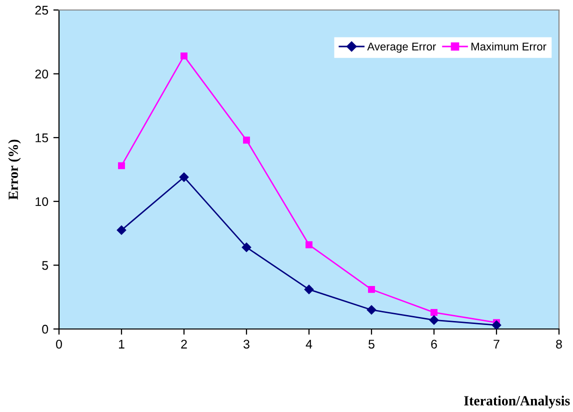 The image size is (573, 412). Describe the element at coordinates (247, 344) in the screenshot. I see `x-tick-label: 3` at that location.